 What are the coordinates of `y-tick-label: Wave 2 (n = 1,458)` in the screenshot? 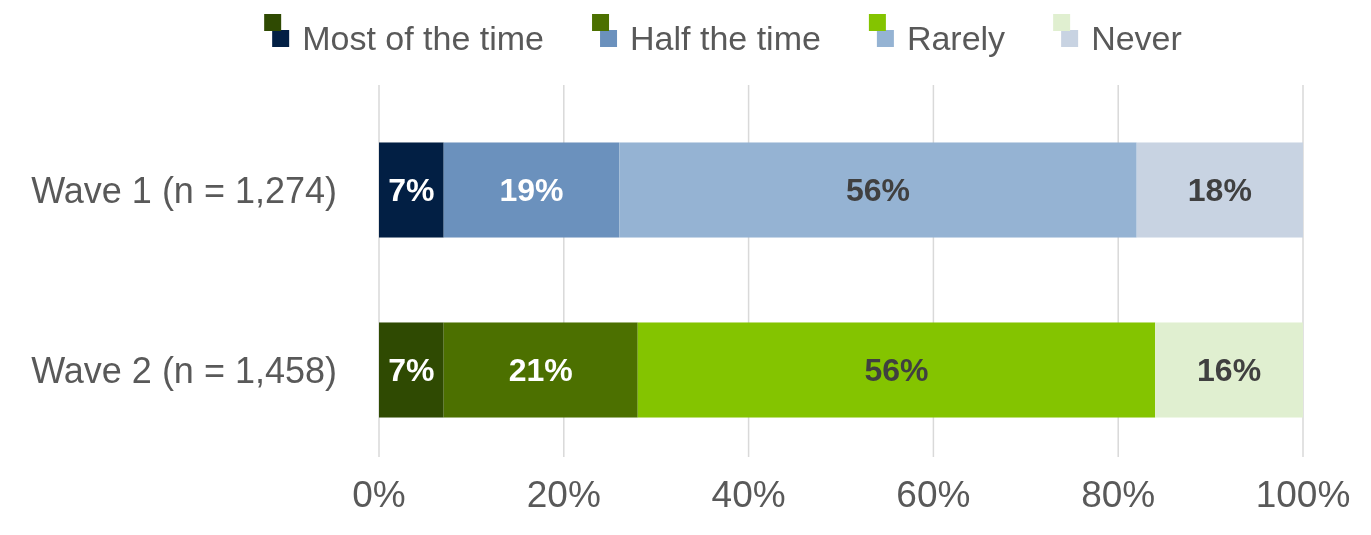 It's located at (184, 370).